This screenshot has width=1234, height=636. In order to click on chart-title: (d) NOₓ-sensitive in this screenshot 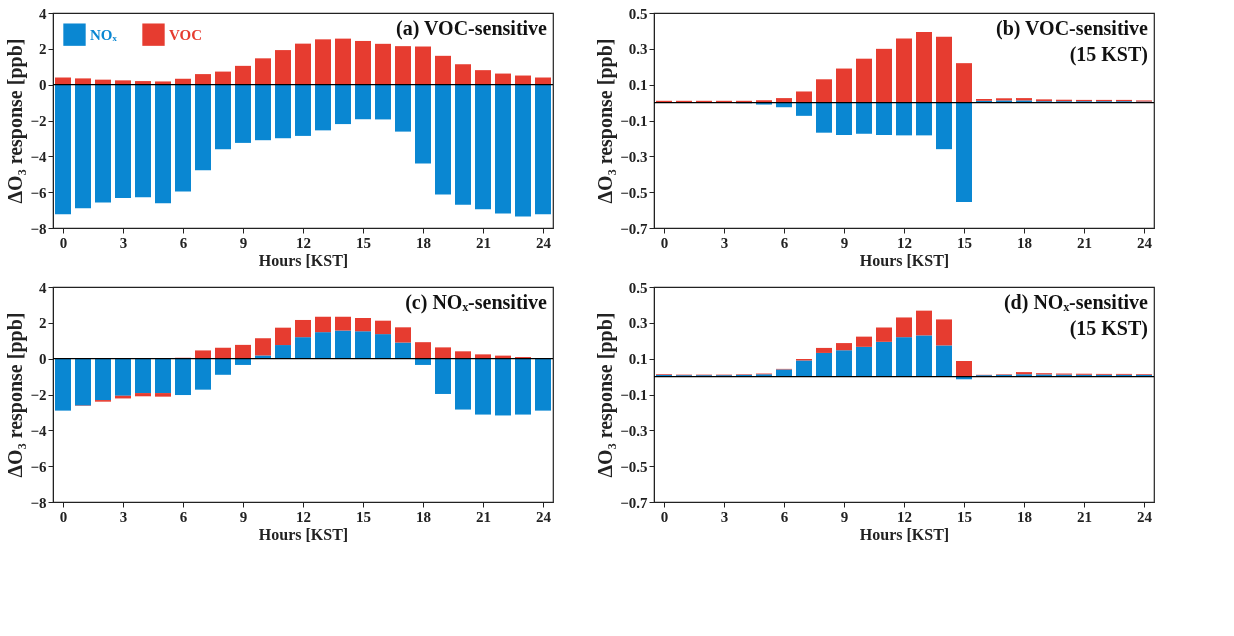, I will do `click(1076, 302)`.